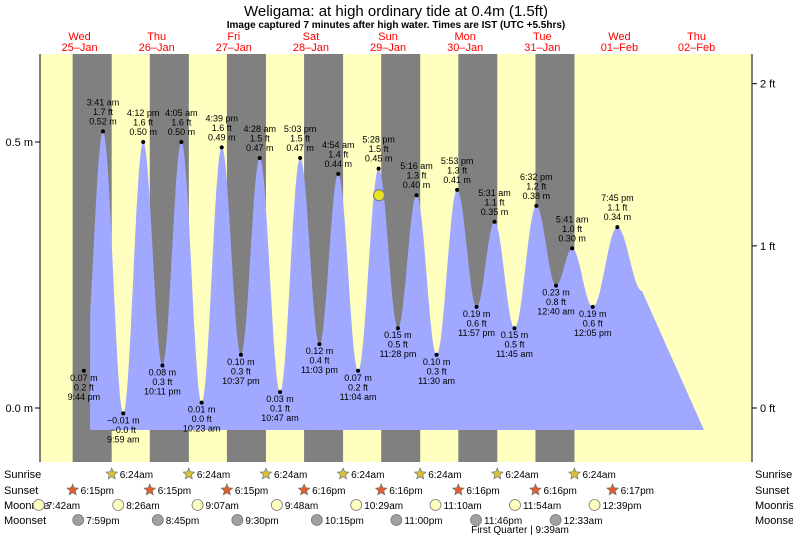 The width and height of the screenshot is (793, 537). I want to click on date-label: 01–Feb, so click(619, 48).